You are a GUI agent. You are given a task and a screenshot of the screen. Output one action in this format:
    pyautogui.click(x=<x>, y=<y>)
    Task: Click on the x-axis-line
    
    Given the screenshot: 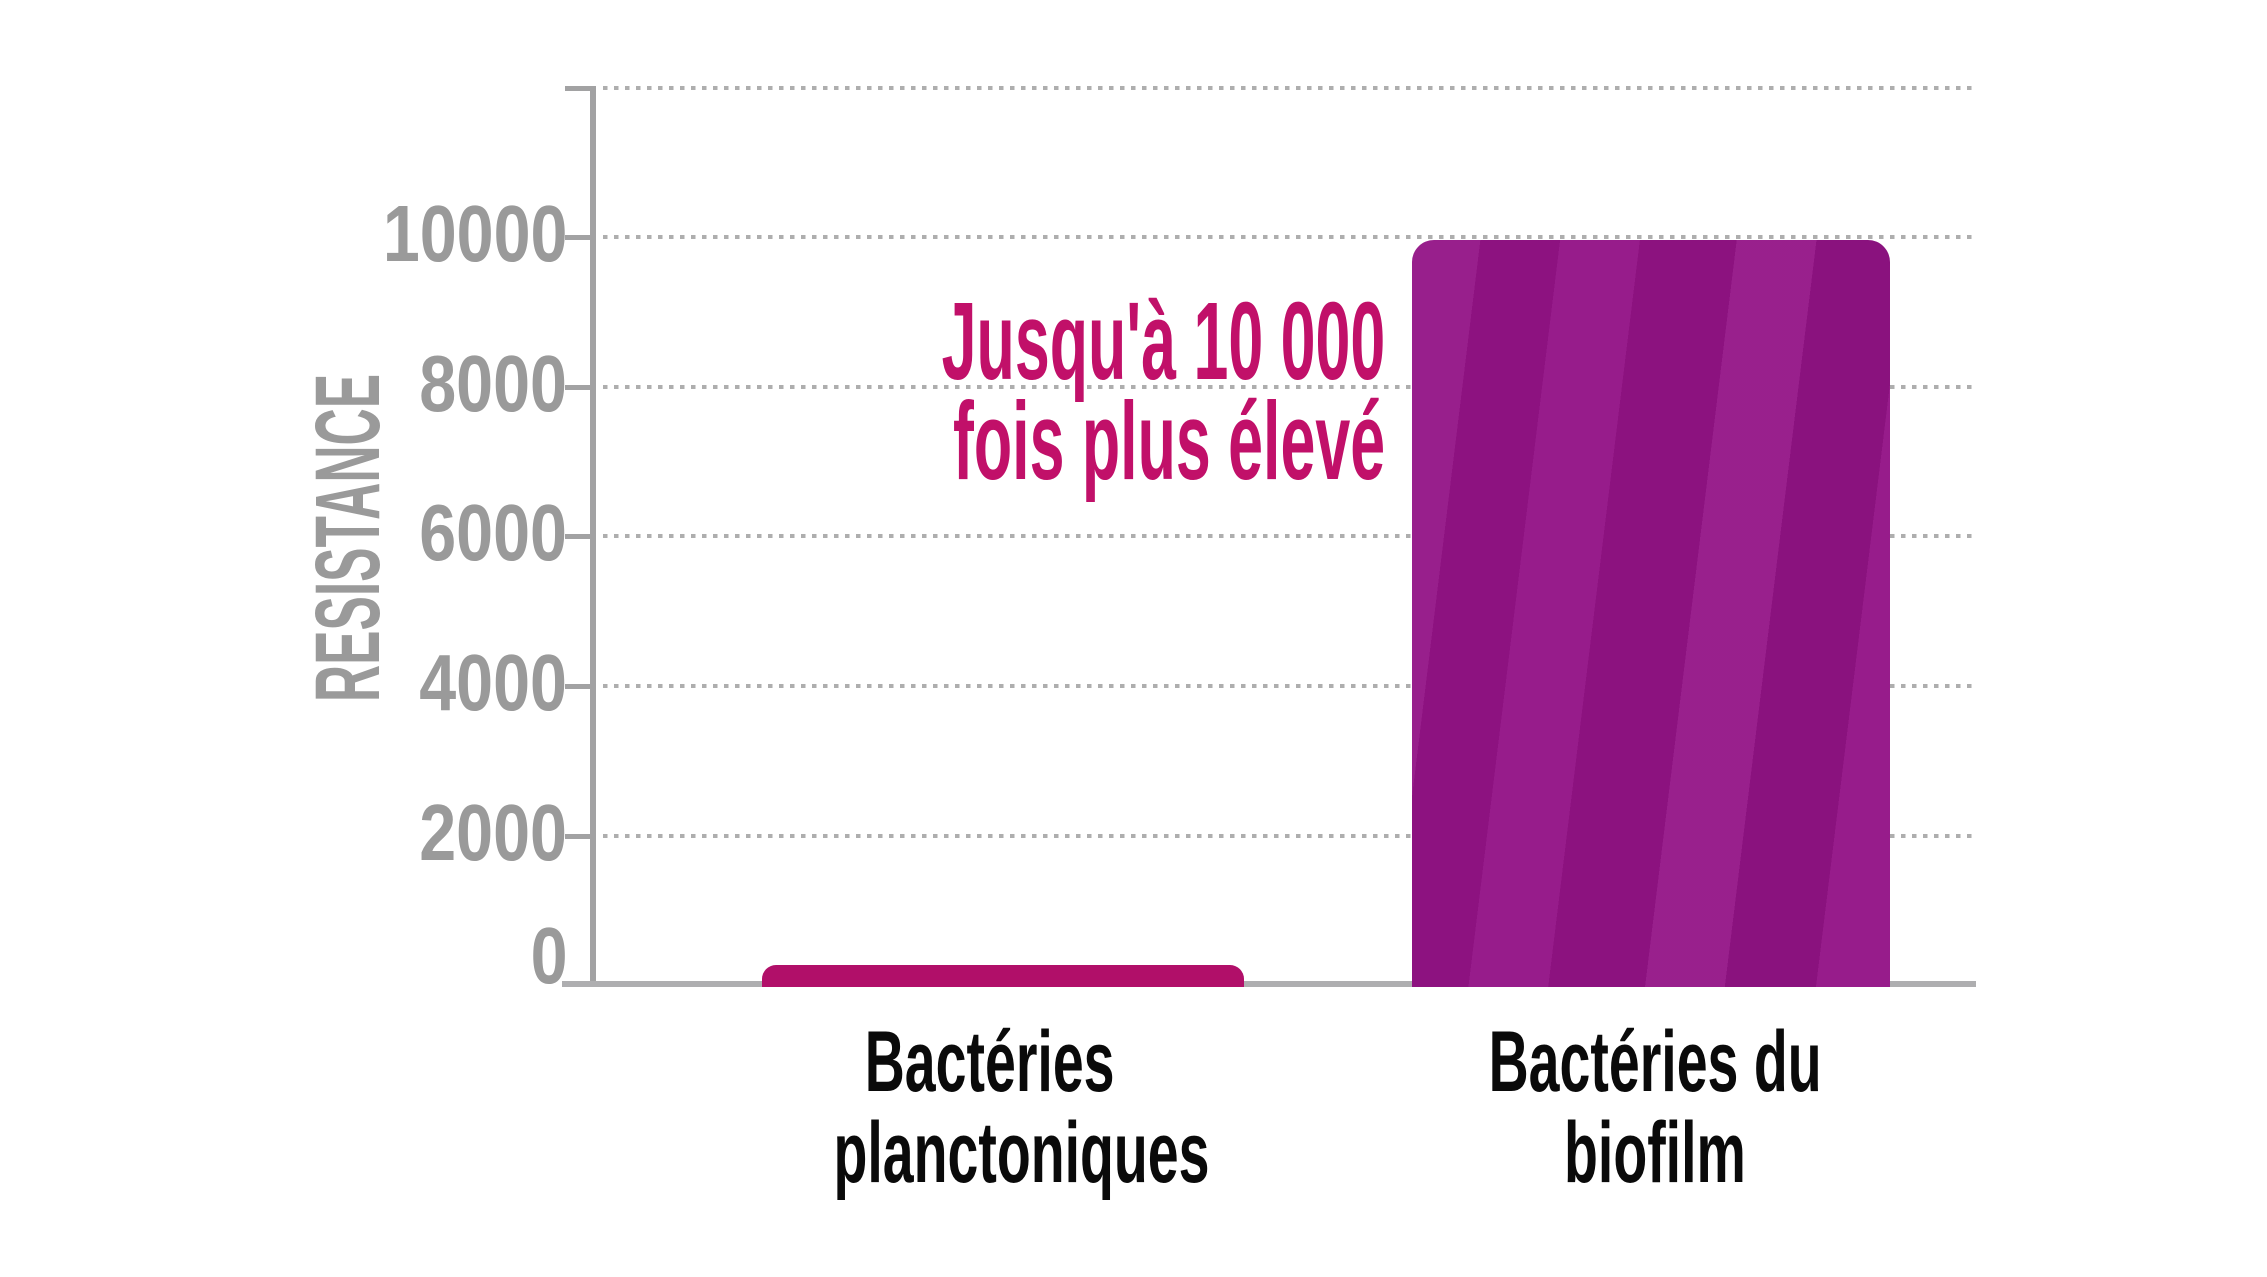 What is the action you would take?
    pyautogui.click(x=1269, y=984)
    